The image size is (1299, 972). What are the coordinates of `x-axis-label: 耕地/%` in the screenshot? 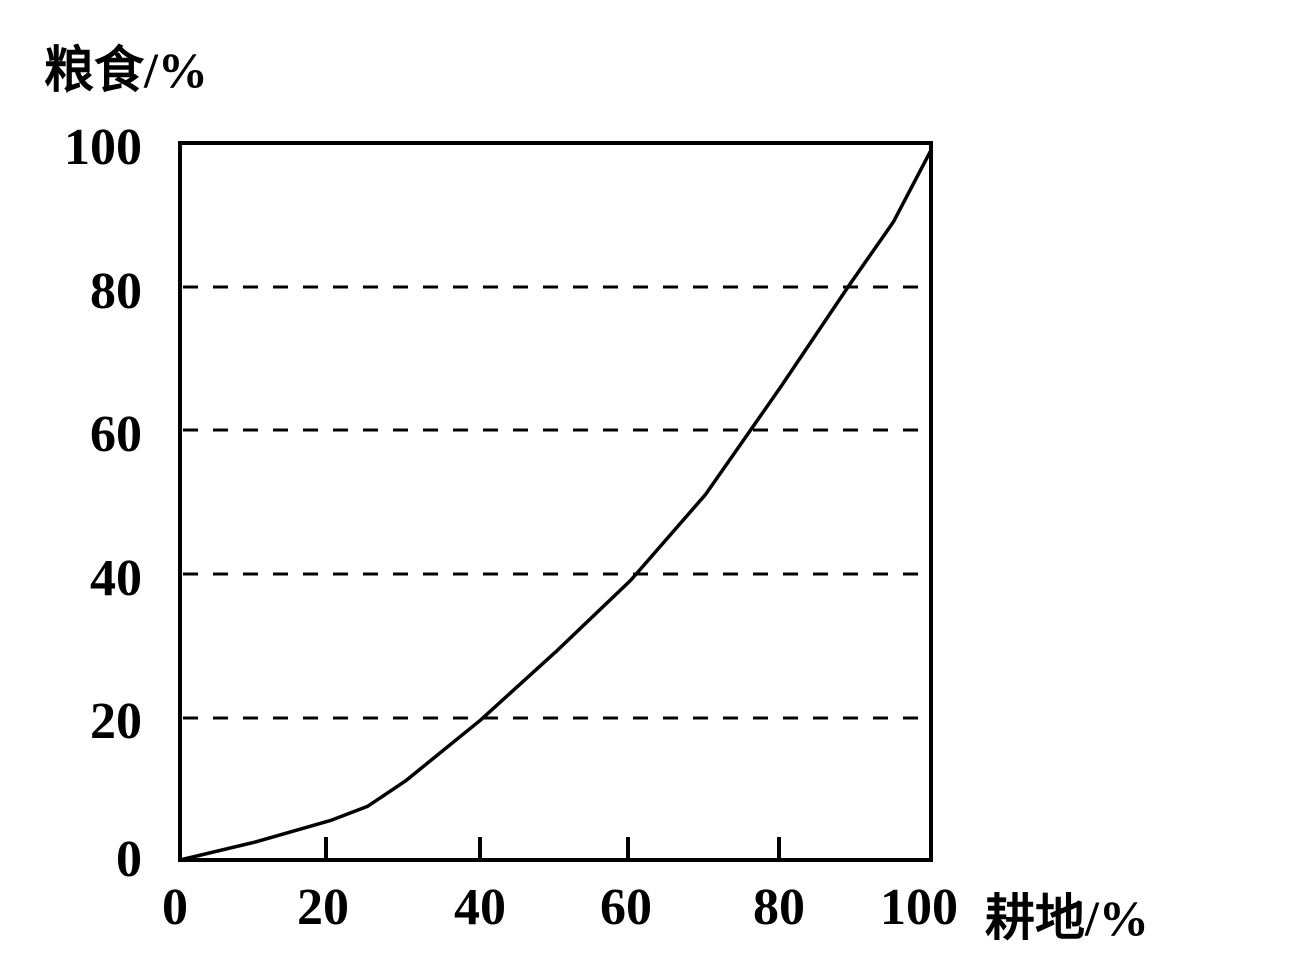 It's located at (1067, 918).